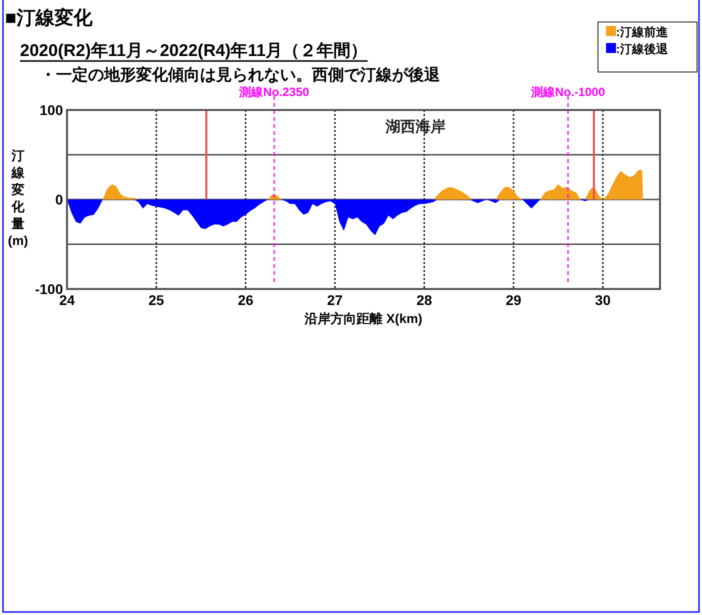 This screenshot has height=615, width=702. I want to click on legend-label: :汀線後退, so click(642, 49).